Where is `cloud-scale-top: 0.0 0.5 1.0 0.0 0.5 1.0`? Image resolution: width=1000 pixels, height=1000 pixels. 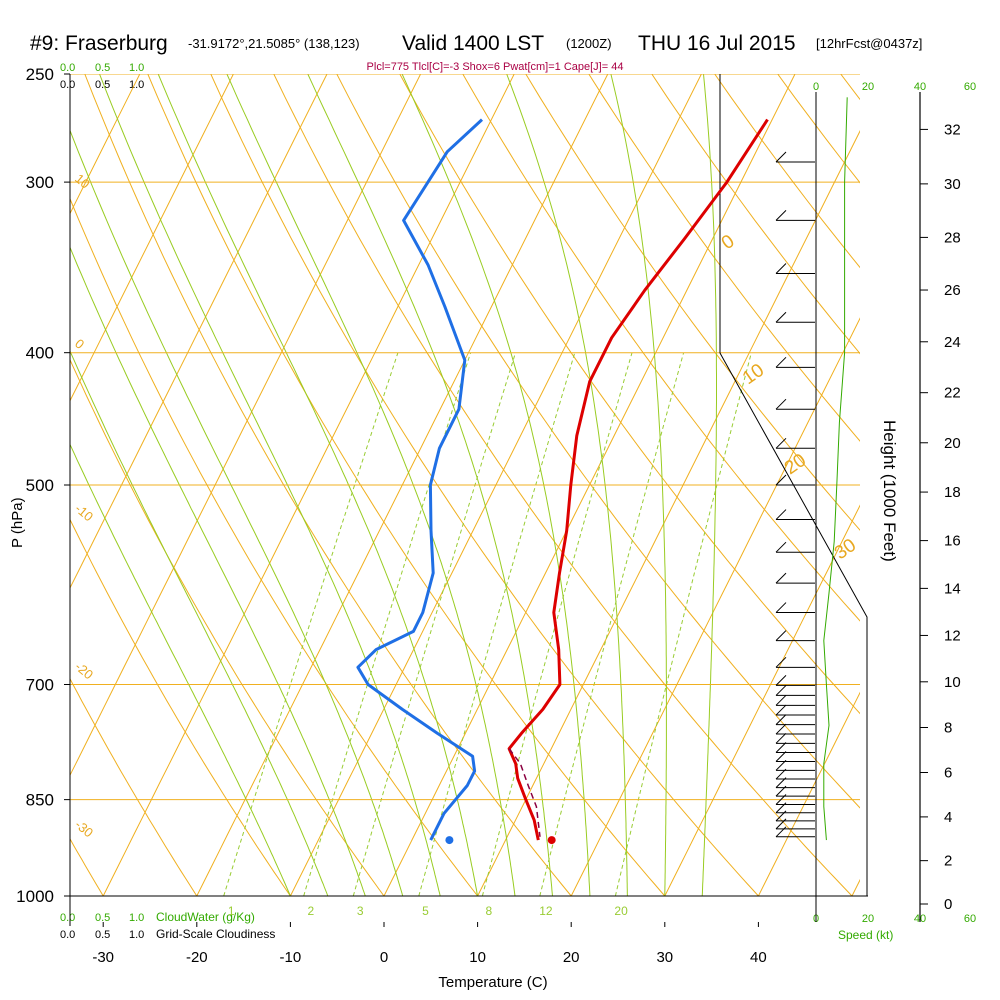 cloud-scale-top: 0.0 0.5 1.0 0.0 0.5 1.0 is located at coordinates (102, 76).